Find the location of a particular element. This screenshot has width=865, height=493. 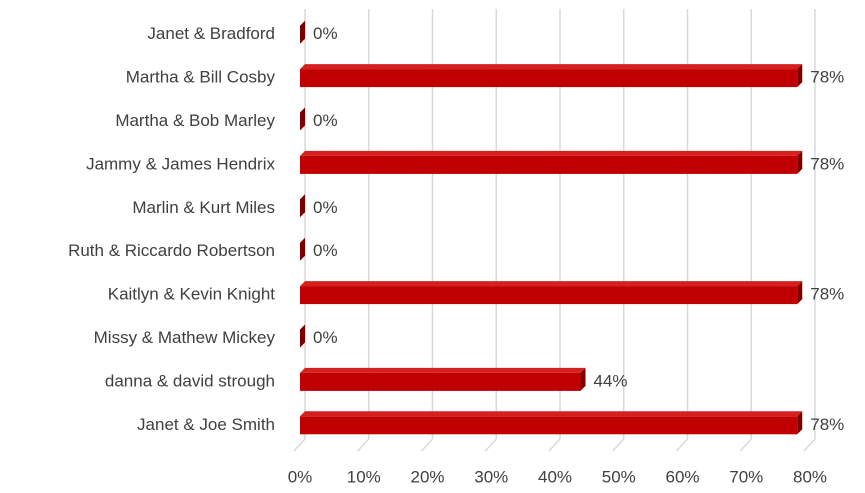

y-tick-label: Ruth & Riccardo Robertson is located at coordinates (171, 250).